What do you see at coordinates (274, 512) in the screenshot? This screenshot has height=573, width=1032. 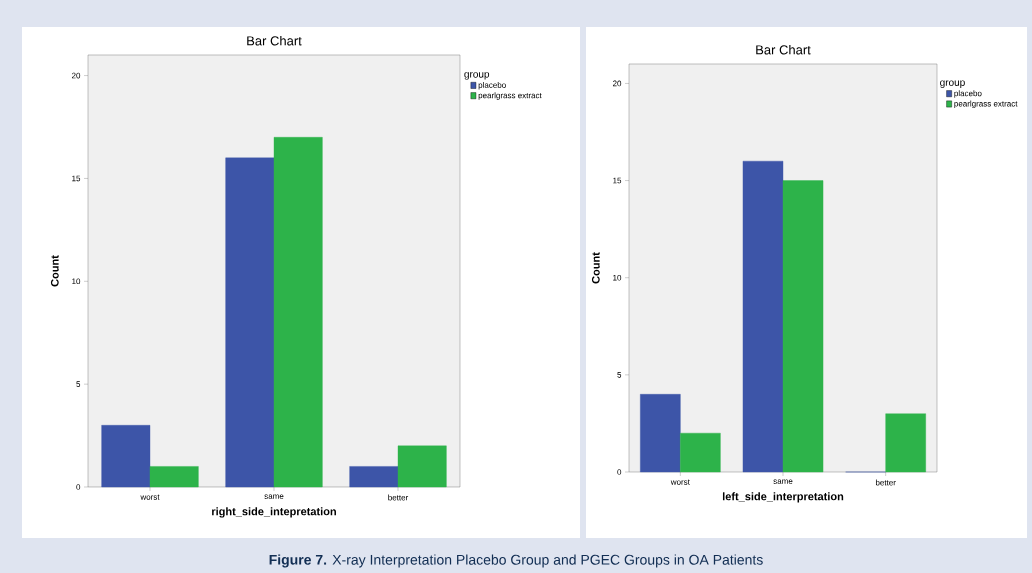 I see `x-axis-title: right_side_intepretation` at bounding box center [274, 512].